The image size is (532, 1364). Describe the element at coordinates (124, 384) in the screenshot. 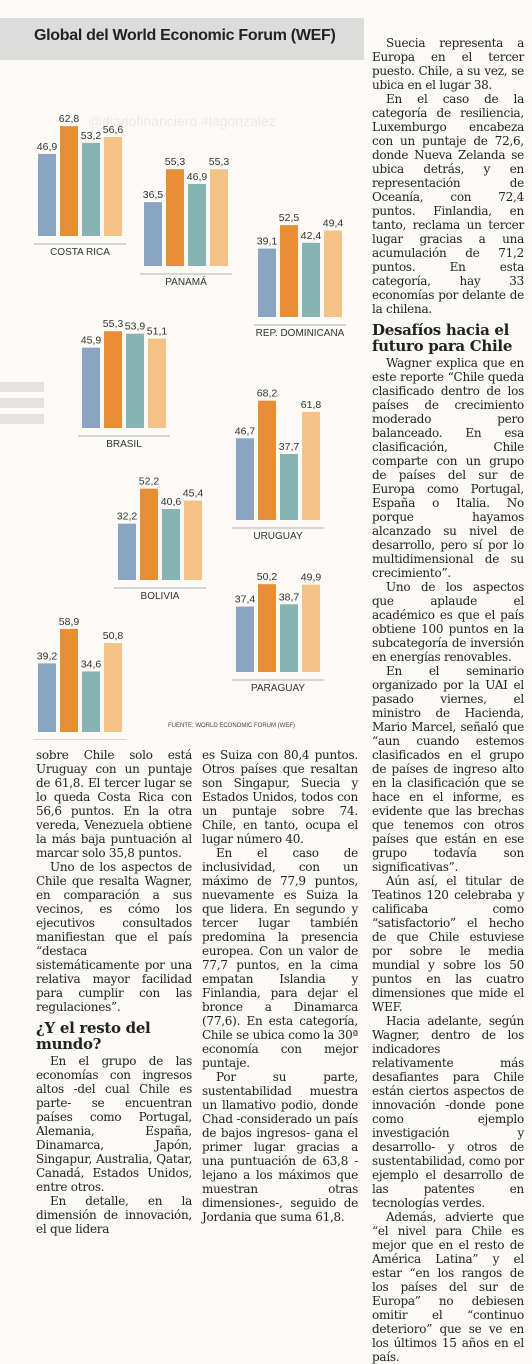

I see `bar-chart-3: 45,955,3 53,9 51,1 BRASIL` at that location.